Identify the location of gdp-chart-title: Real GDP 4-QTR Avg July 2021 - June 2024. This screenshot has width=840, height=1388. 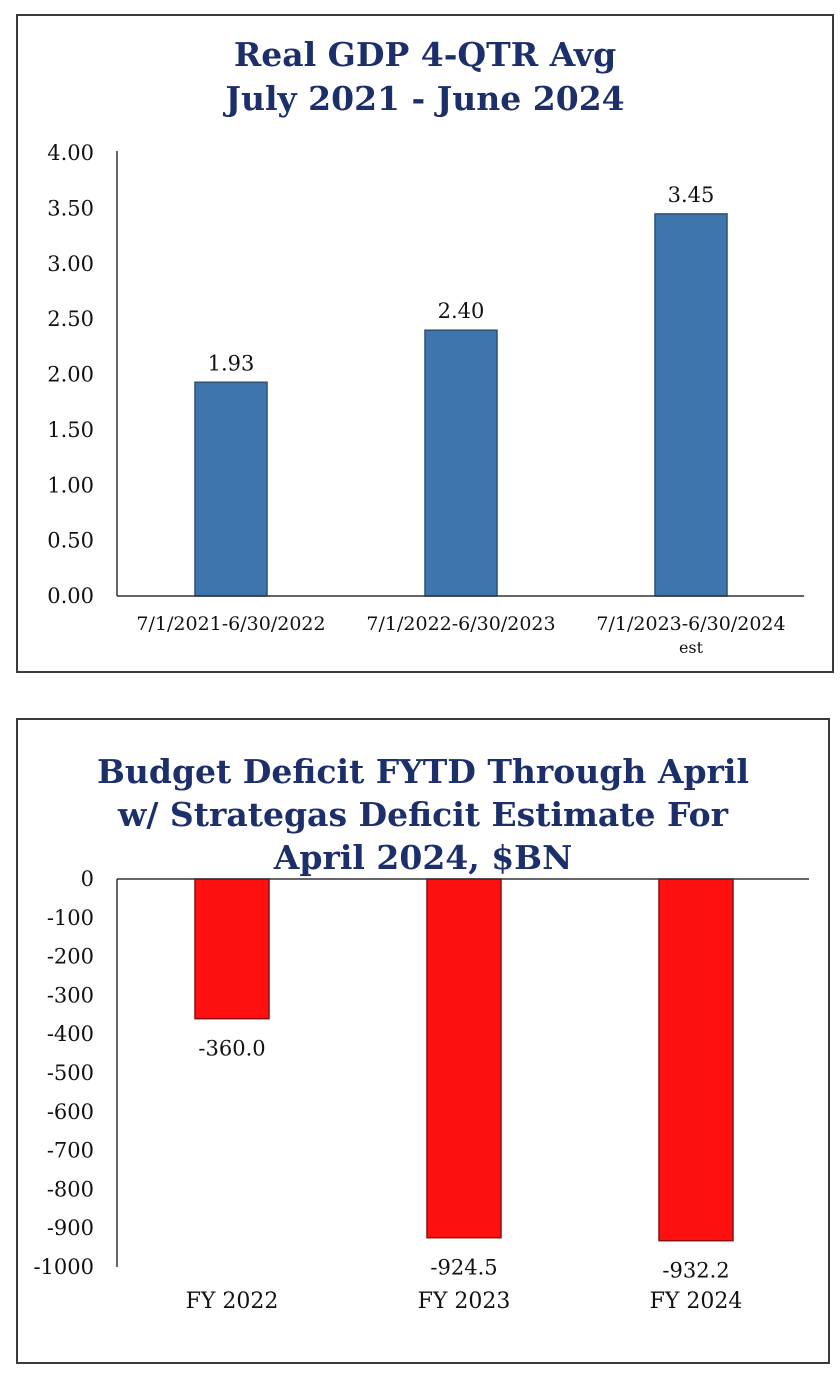
(425, 77).